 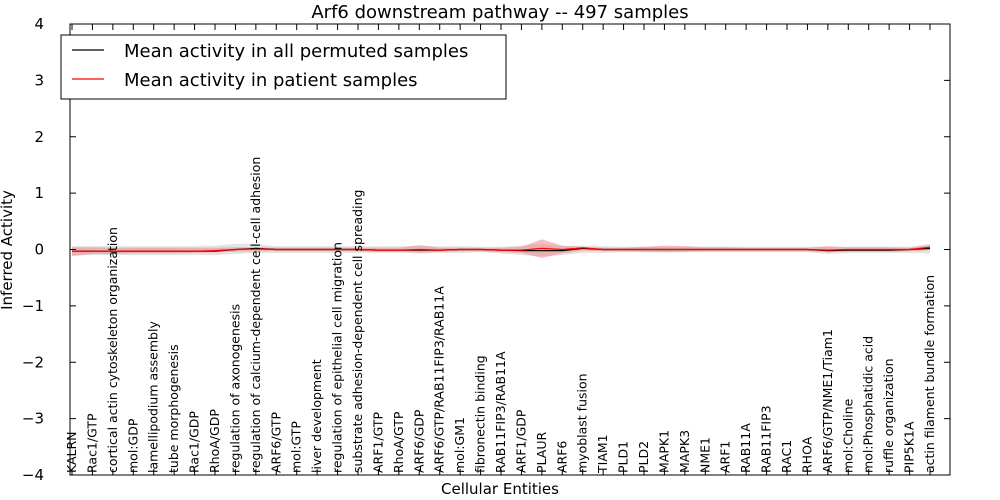 I want to click on category-label: myoblast fusion, so click(x=582, y=423).